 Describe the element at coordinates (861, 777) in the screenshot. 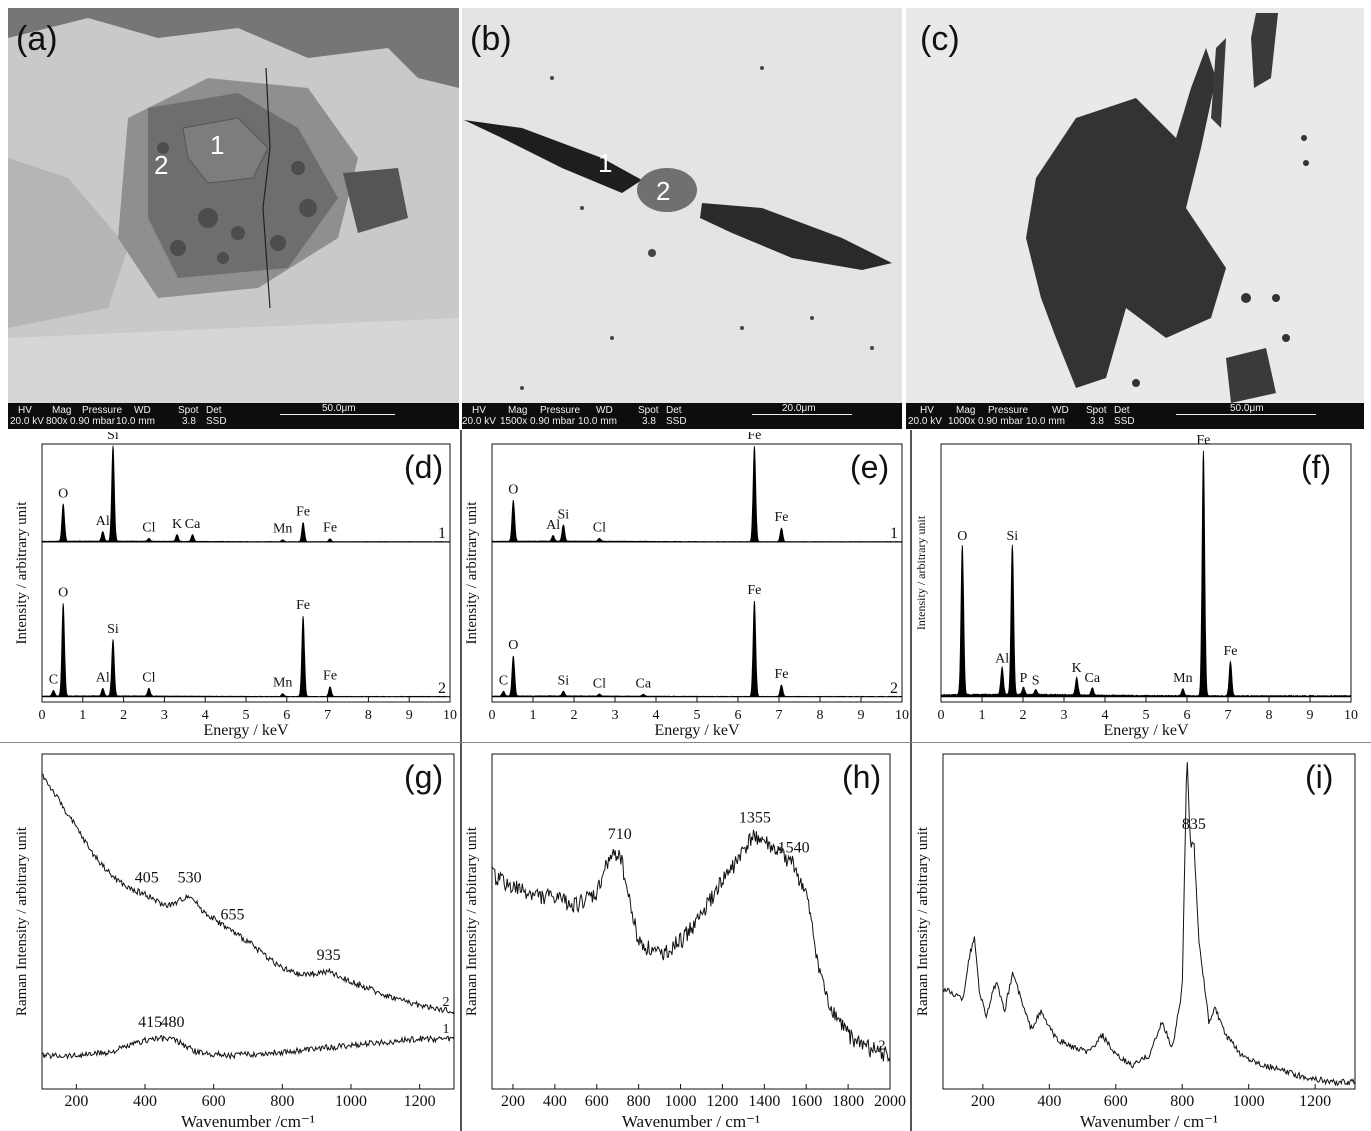

I see `panel-letter: (h)` at that location.